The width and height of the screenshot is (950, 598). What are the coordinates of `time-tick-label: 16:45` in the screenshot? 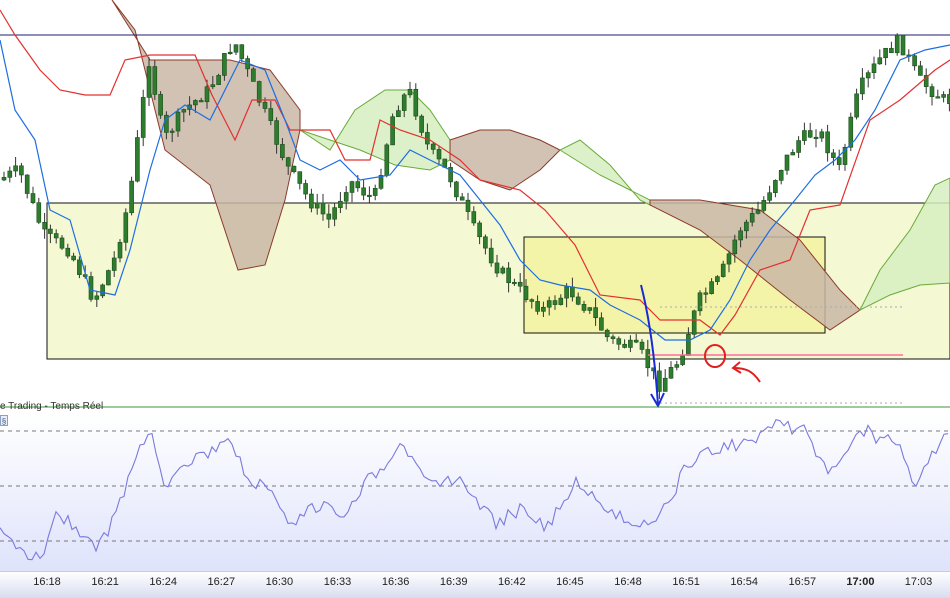 It's located at (570, 582).